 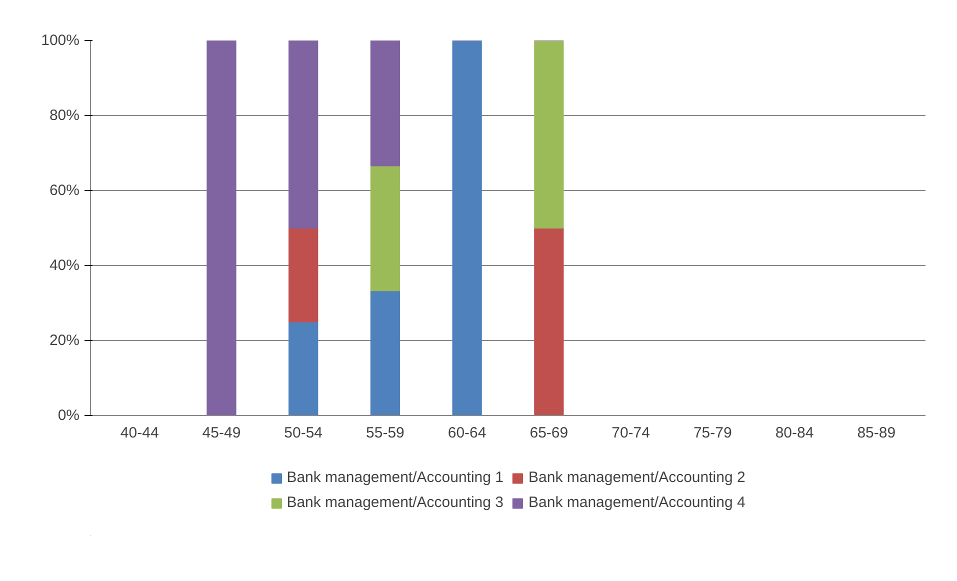 I want to click on y-tick-label: 40%, so click(x=64, y=265).